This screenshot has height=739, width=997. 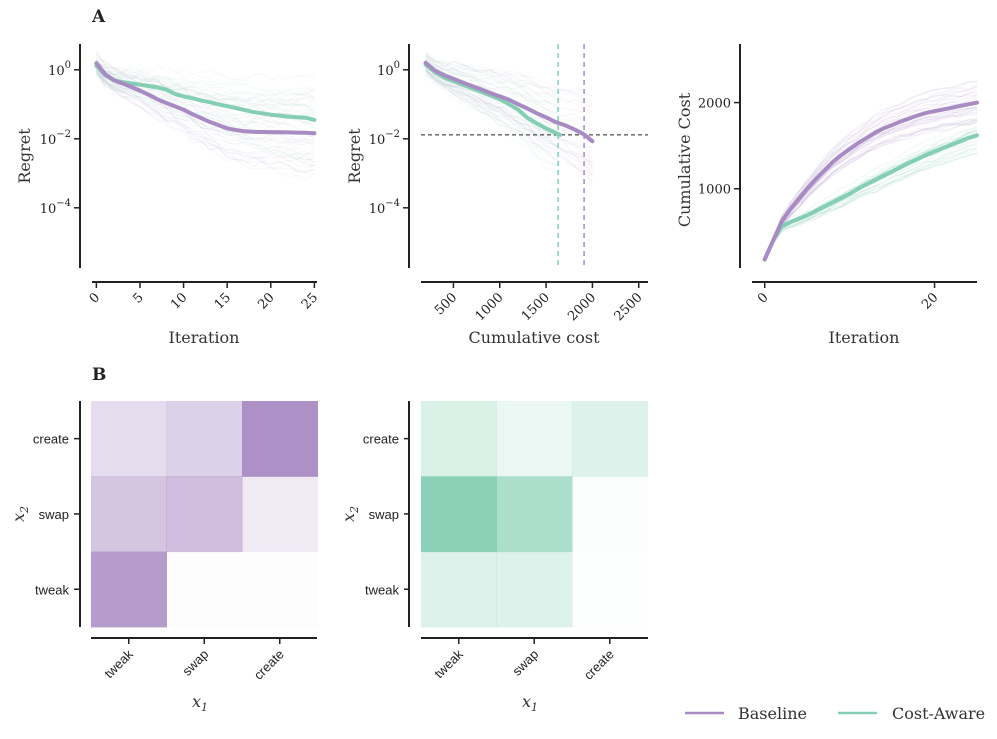 I want to click on x-tick-label: 1000, so click(x=490, y=307).